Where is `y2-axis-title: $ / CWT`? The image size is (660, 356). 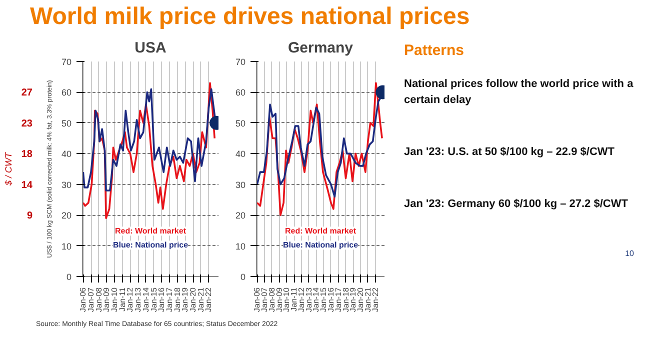
y2-axis-title: $ / CWT is located at coordinates (8, 168).